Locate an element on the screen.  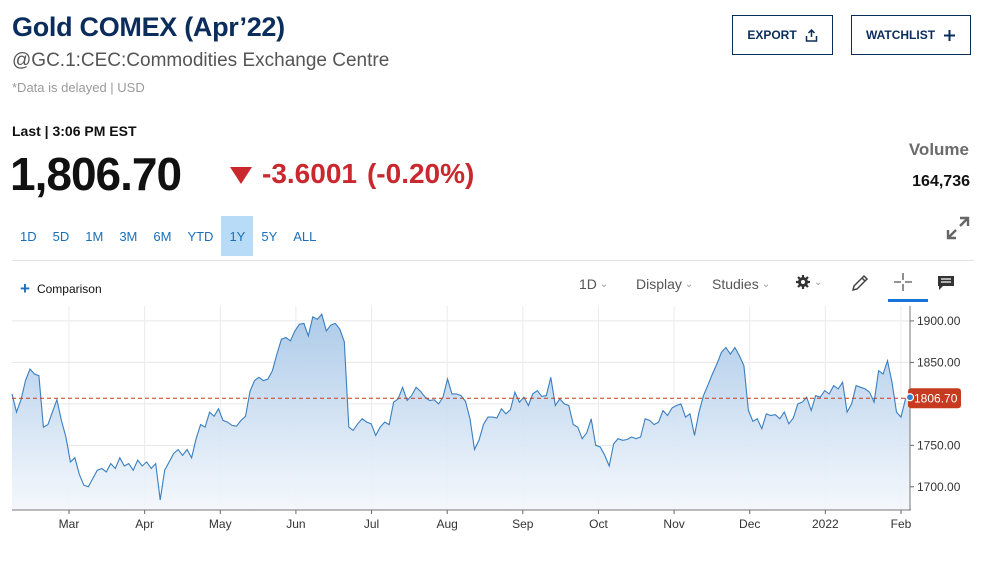
down-arrow-icon is located at coordinates (241, 175).